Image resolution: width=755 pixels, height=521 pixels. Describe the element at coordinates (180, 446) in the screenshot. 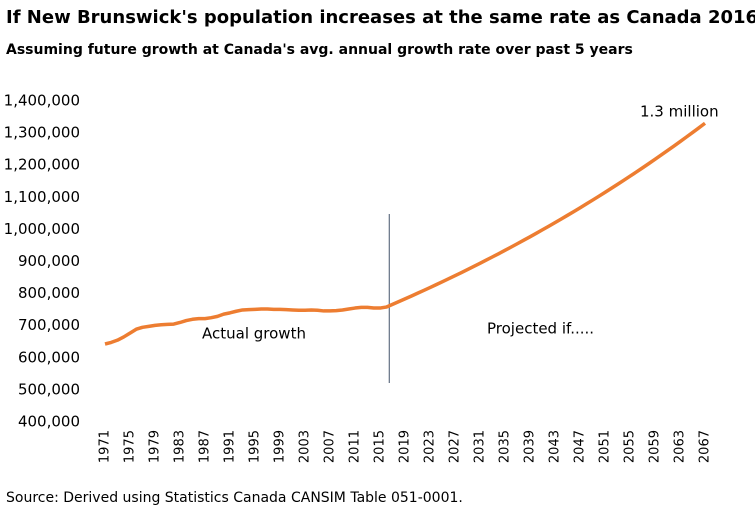

I see `x-tick-label: 1983` at that location.